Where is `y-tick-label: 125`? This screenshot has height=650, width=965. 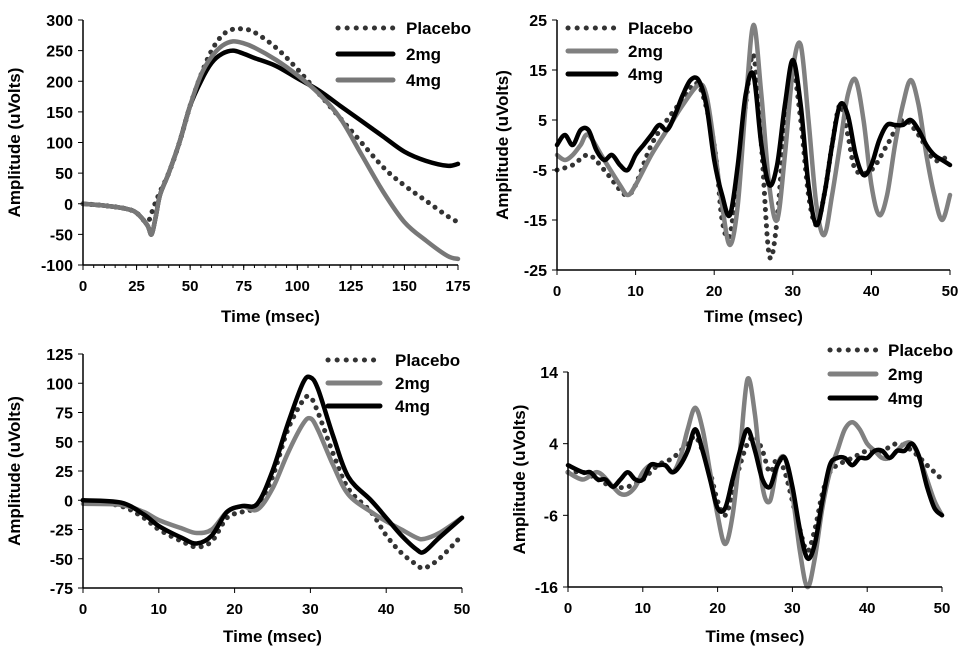 y-tick-label: 125 is located at coordinates (59, 355).